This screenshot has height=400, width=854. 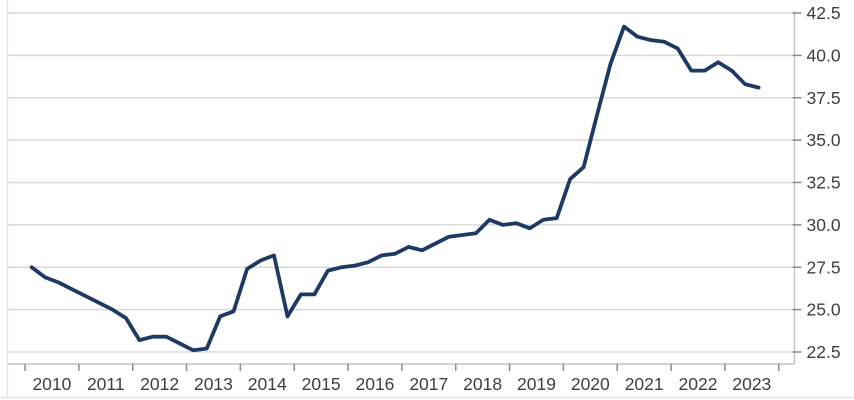 What do you see at coordinates (824, 98) in the screenshot?
I see `y-axis-tick-label: 37.5` at bounding box center [824, 98].